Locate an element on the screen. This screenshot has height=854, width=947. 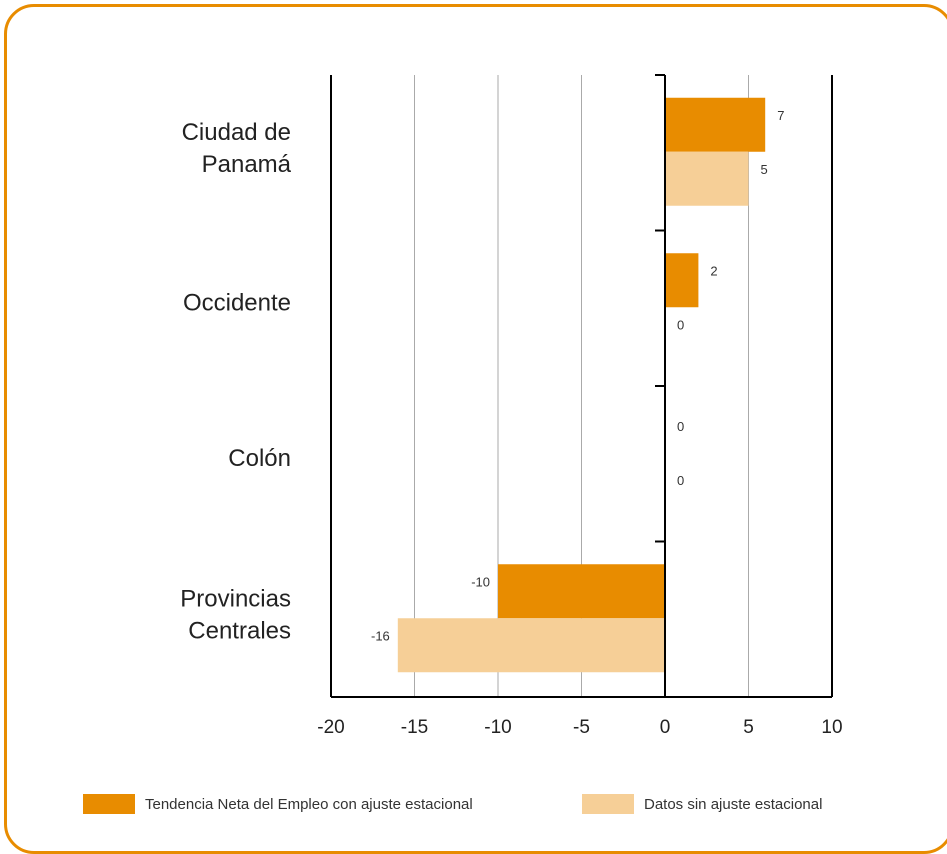
x-tick-label-1: -15 is located at coordinates (414, 727).